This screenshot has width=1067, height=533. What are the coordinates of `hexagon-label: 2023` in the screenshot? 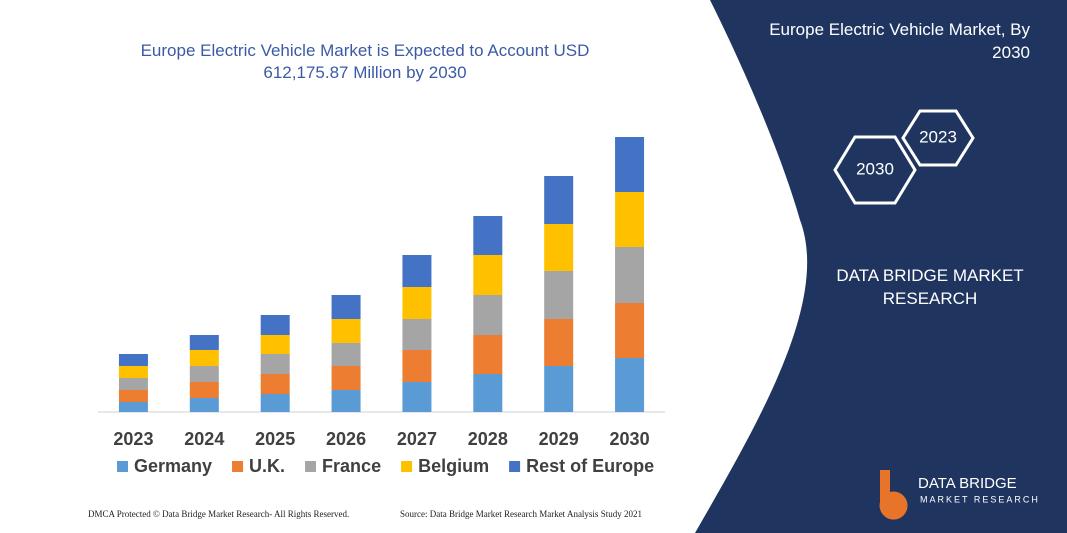 It's located at (938, 136).